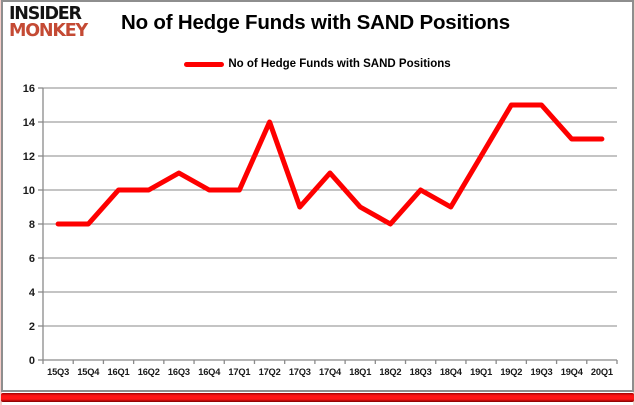 The image size is (635, 405). What do you see at coordinates (32, 327) in the screenshot?
I see `svg-text: 2` at bounding box center [32, 327].